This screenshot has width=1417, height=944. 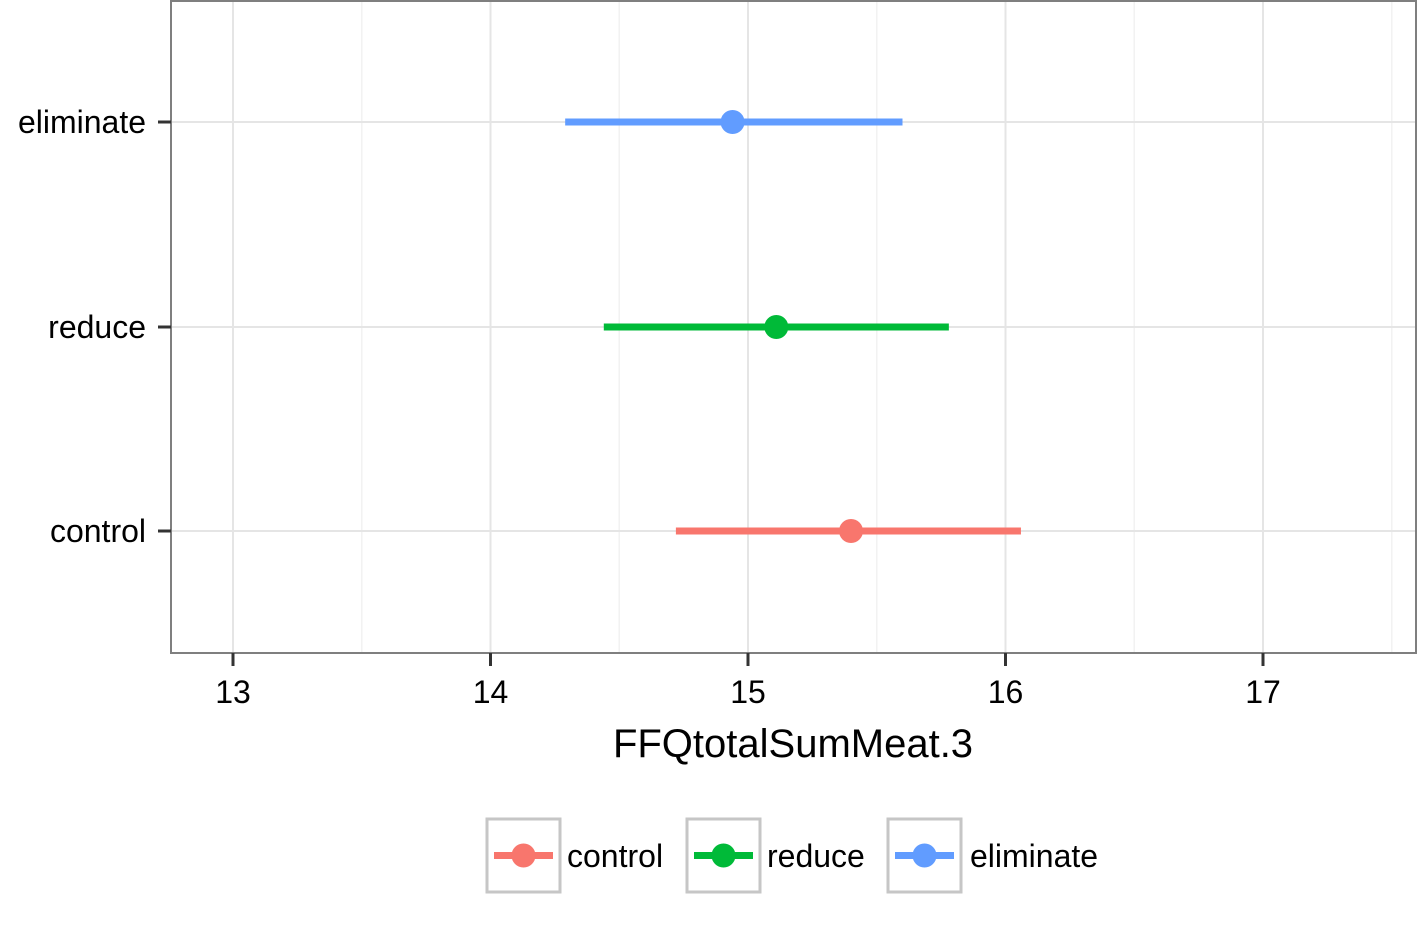 I want to click on y-tick-label-reduce: reduce, so click(x=97, y=327).